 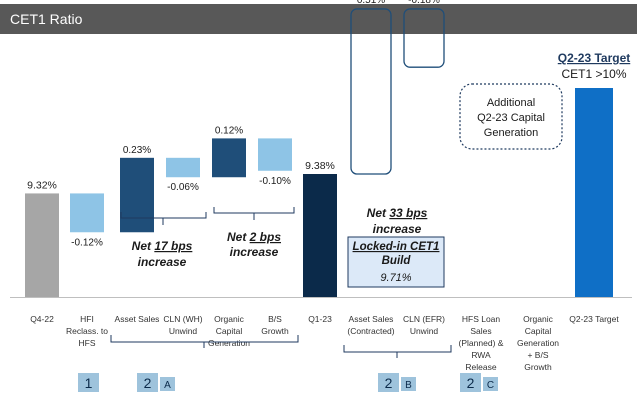 I want to click on x-tick-label: Sales, so click(x=480, y=331).